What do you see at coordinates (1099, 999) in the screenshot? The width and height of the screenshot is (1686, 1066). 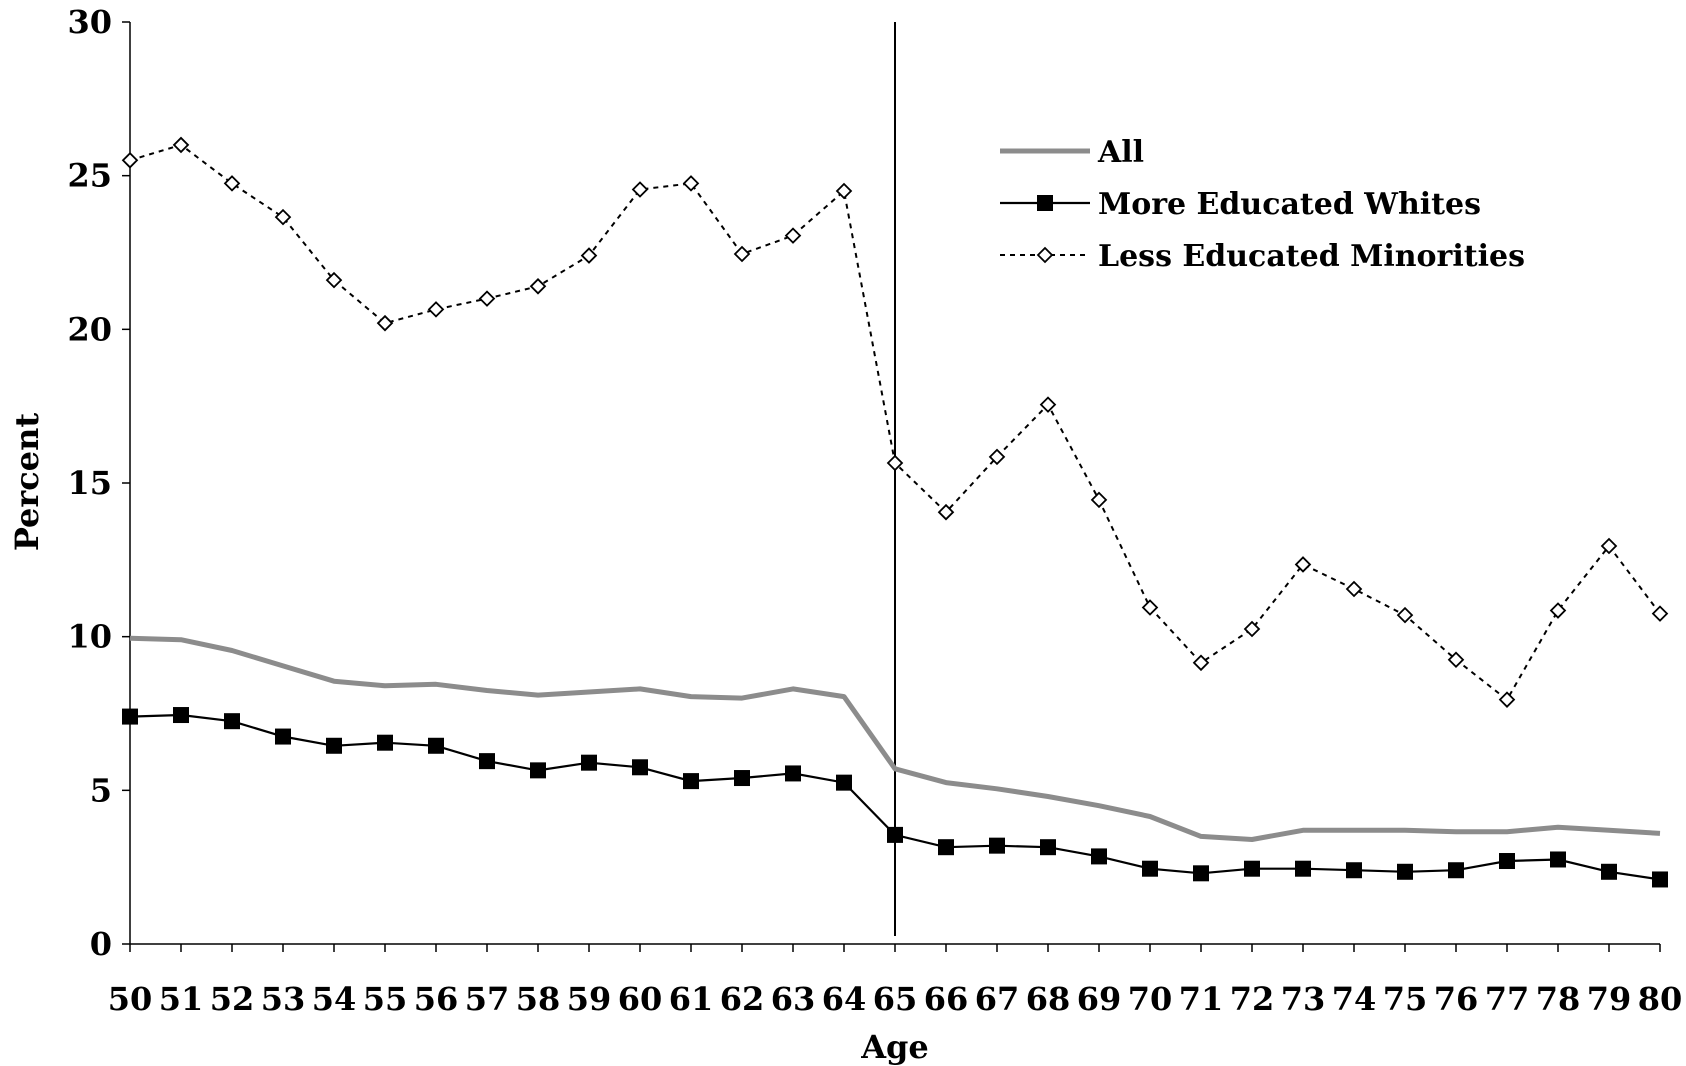 I see `x-tick-label: 69` at bounding box center [1099, 999].